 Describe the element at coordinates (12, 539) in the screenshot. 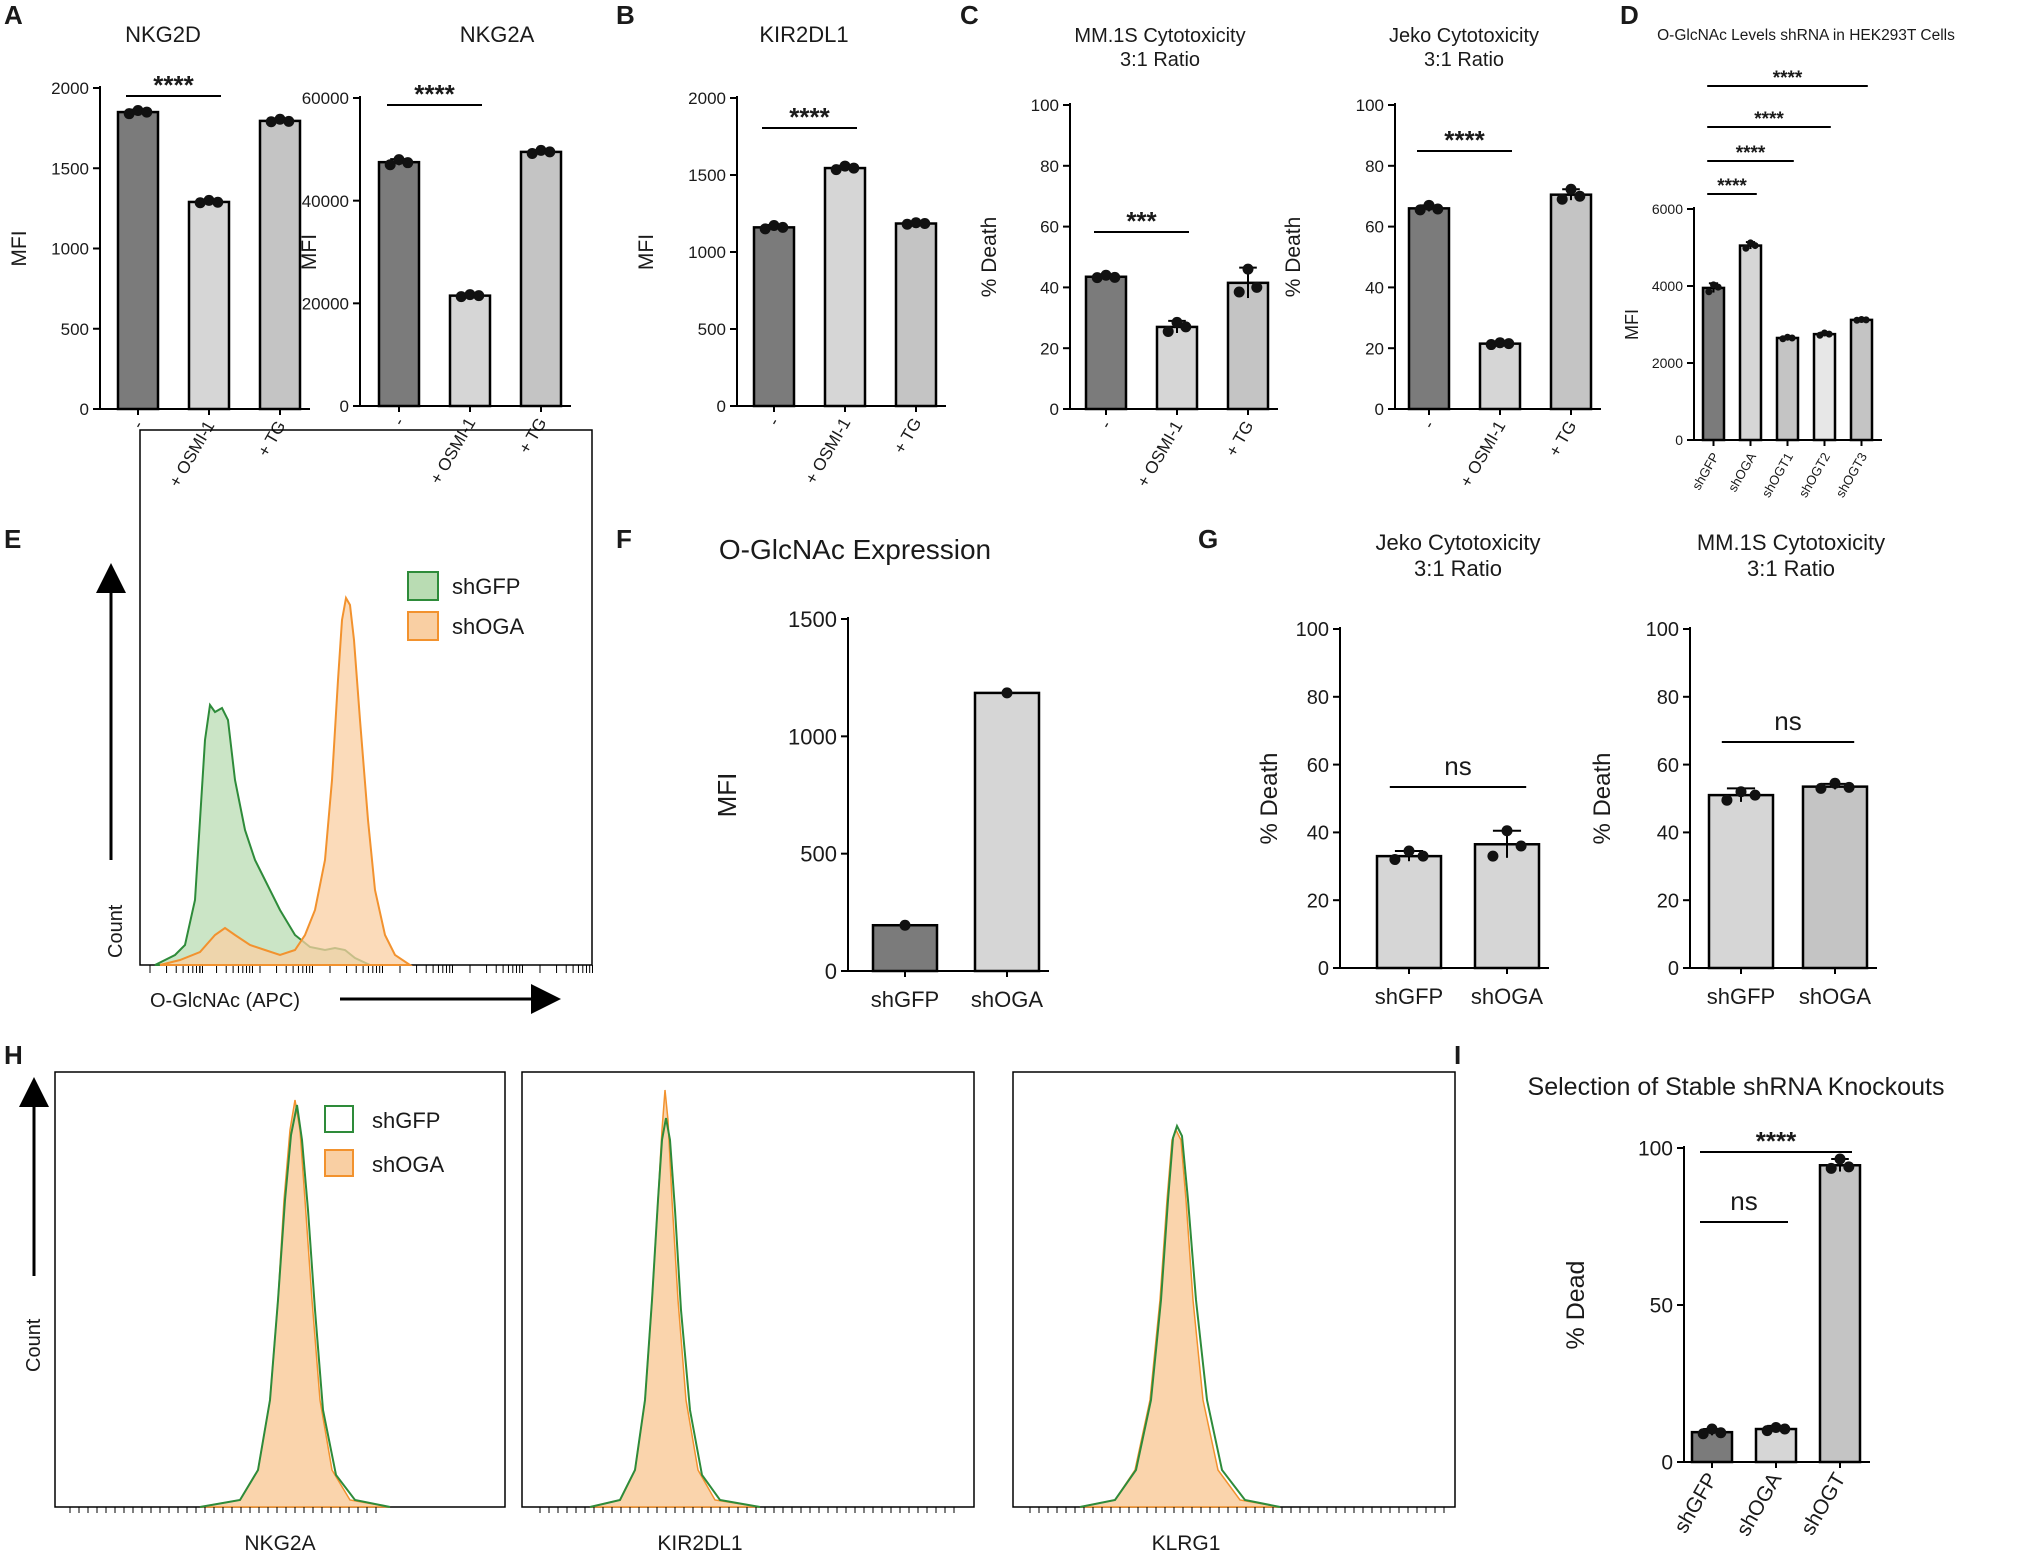

I see `panel-letter-e: E` at that location.